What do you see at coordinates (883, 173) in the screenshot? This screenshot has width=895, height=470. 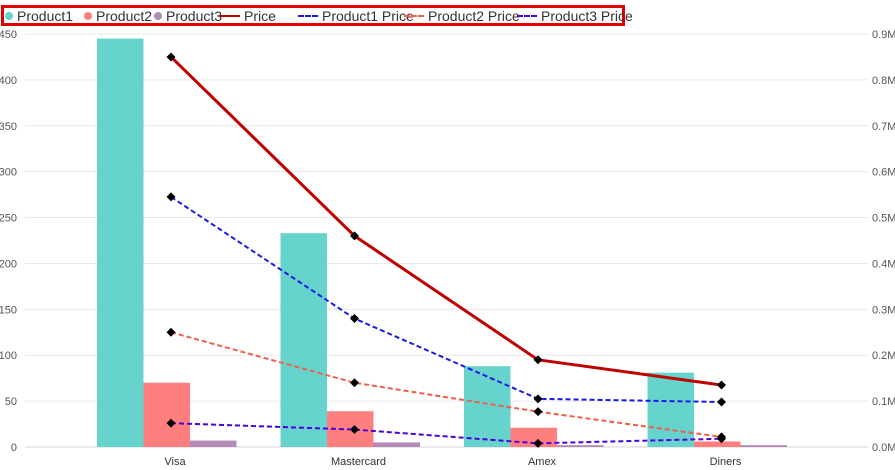 I see `y-right-tick-label: 0.6M` at bounding box center [883, 173].